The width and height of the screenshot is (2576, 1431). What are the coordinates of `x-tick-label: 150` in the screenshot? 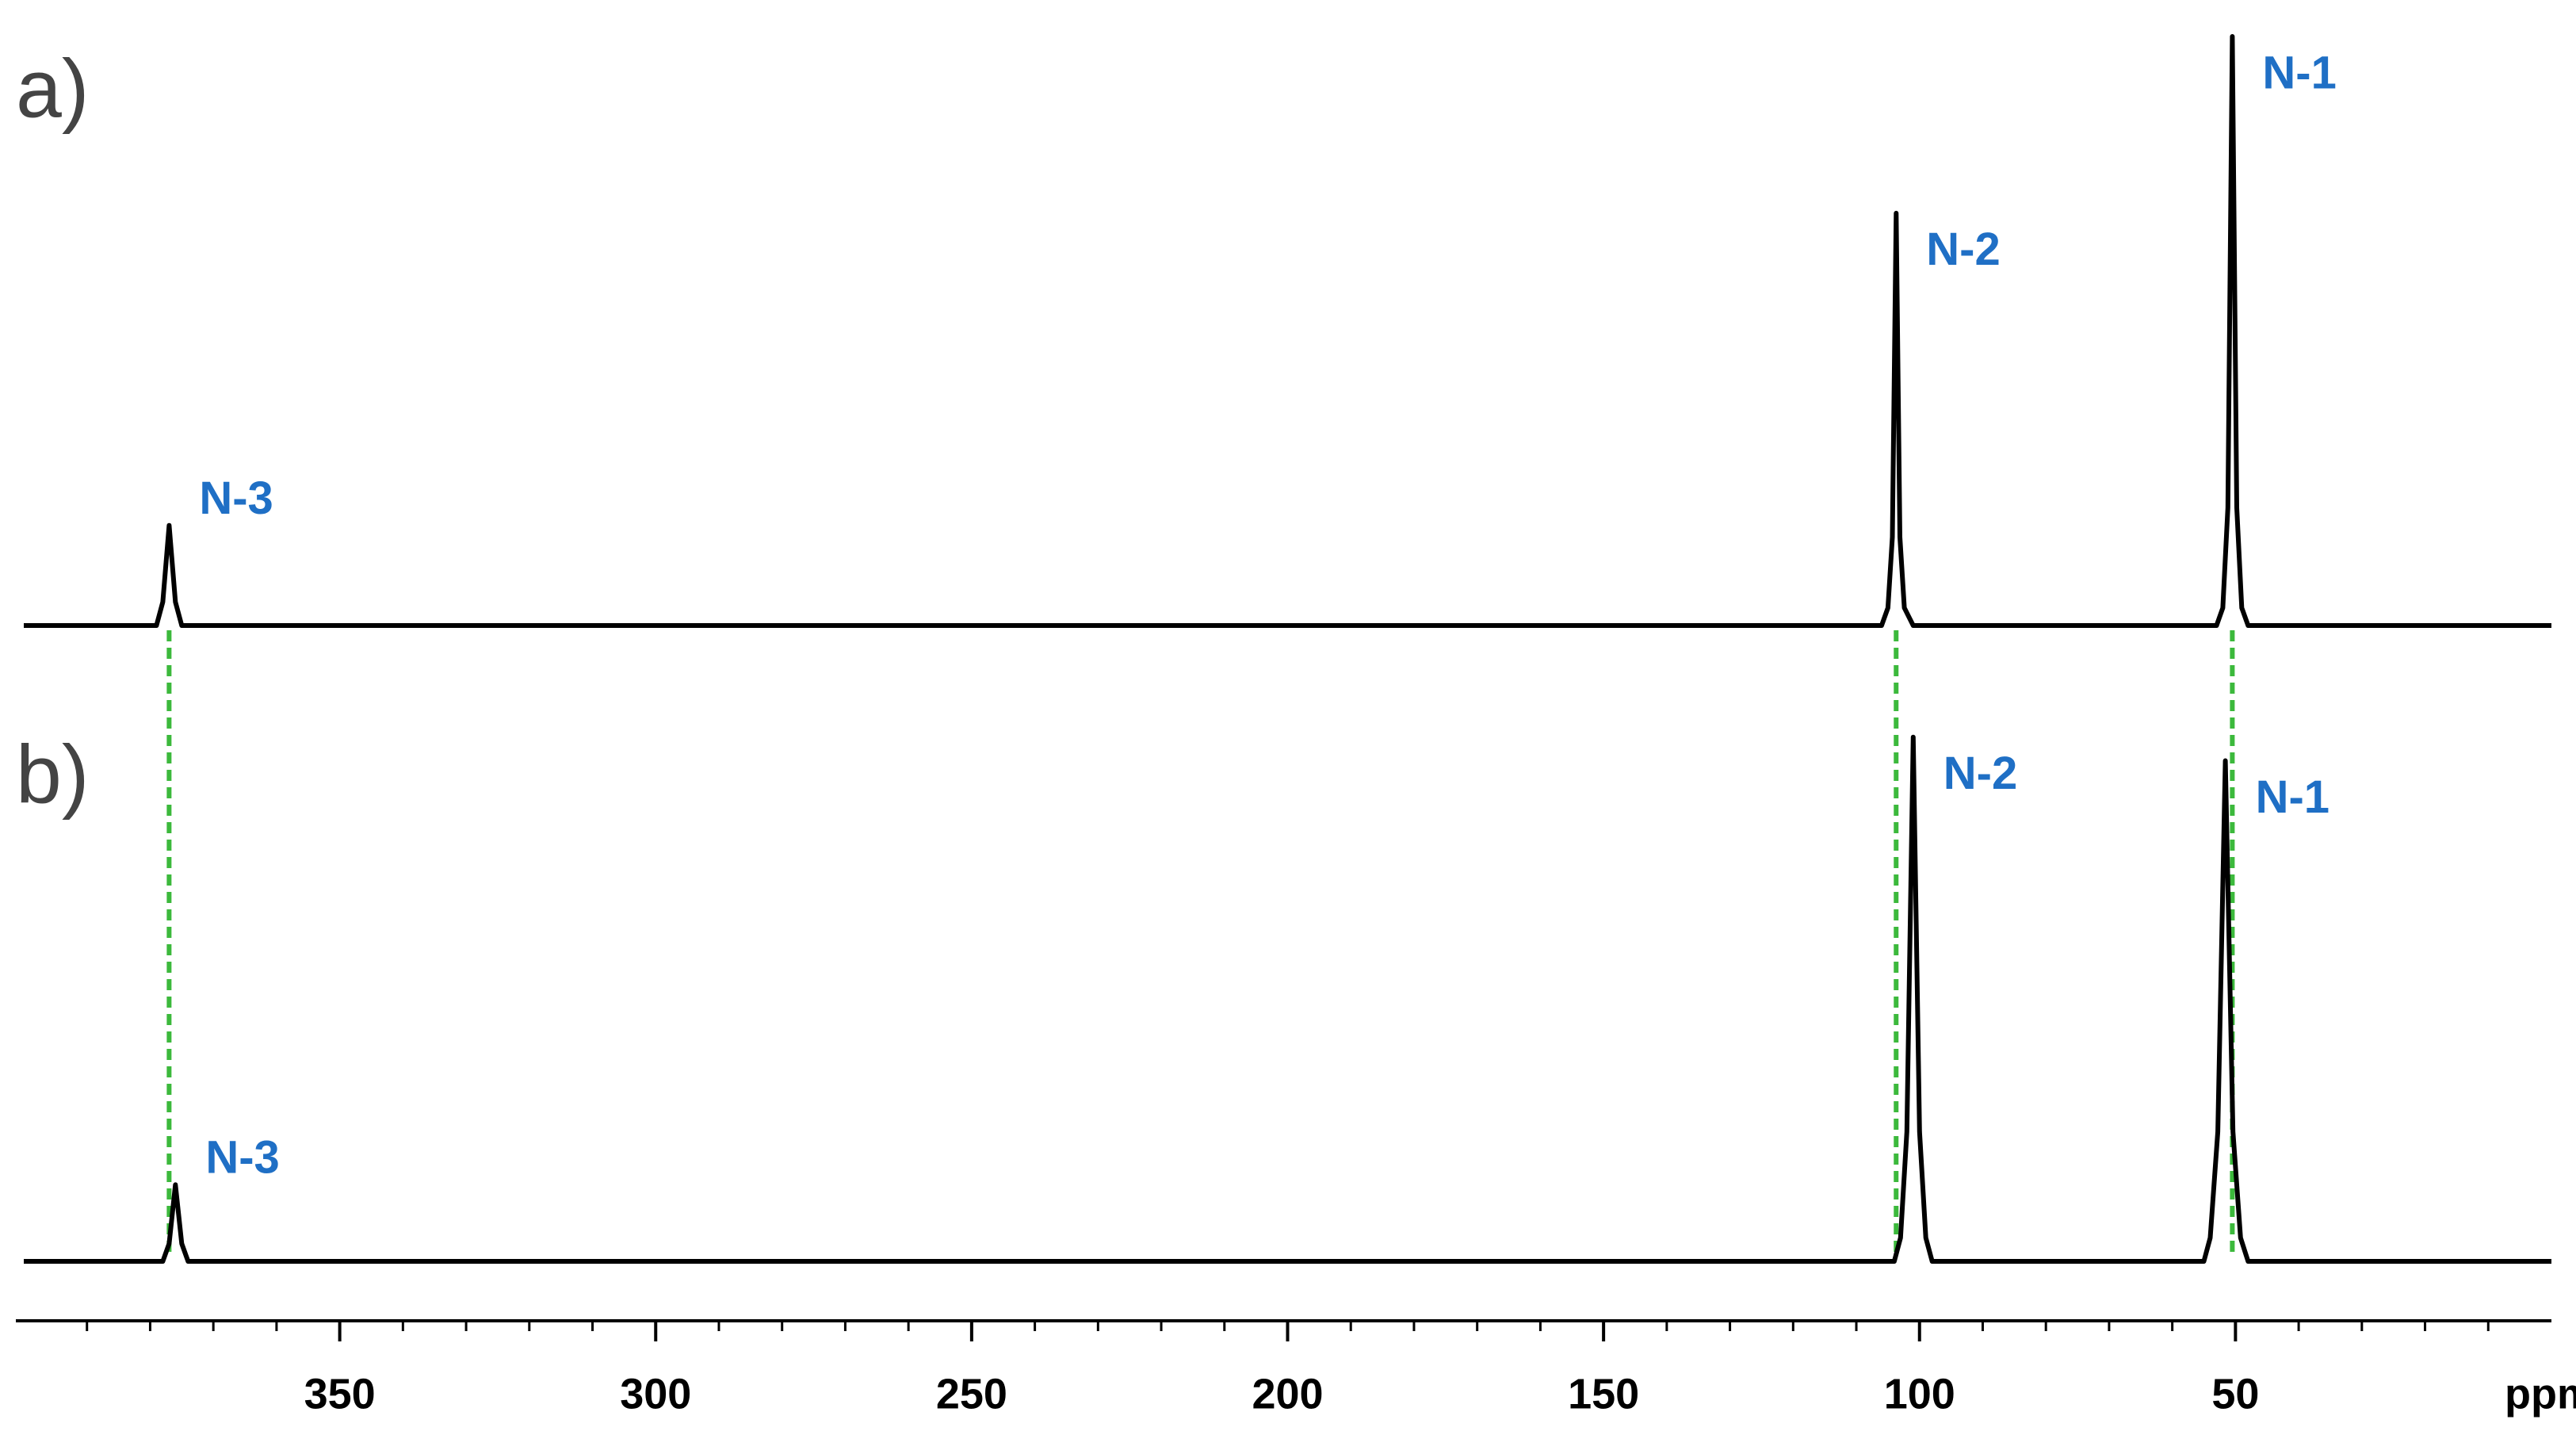 It's located at (1603, 1394).